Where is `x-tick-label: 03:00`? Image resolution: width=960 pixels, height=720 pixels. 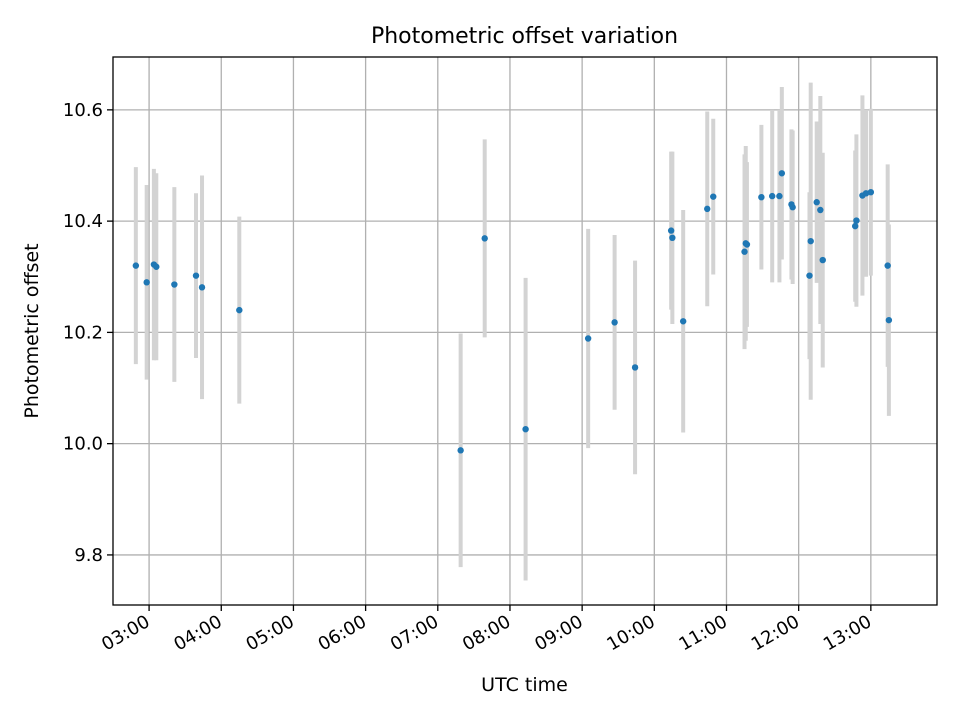
x-tick-label: 03:00 is located at coordinates (125, 633).